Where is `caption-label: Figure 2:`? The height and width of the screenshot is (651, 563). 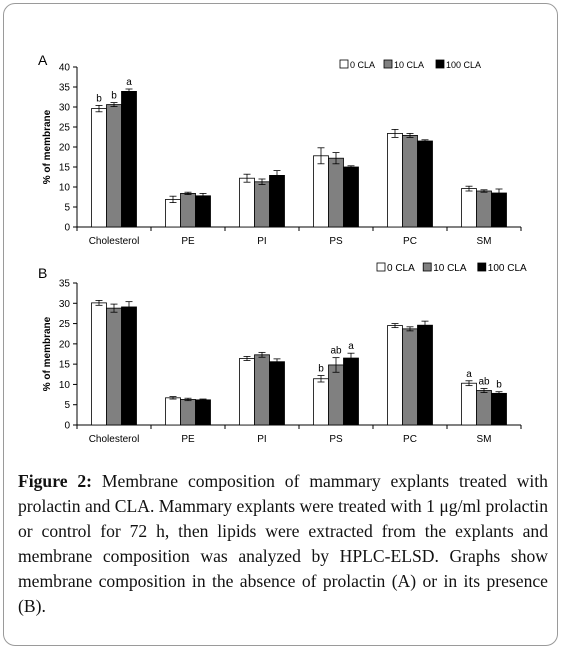
caption-label: Figure 2: is located at coordinates (55, 481).